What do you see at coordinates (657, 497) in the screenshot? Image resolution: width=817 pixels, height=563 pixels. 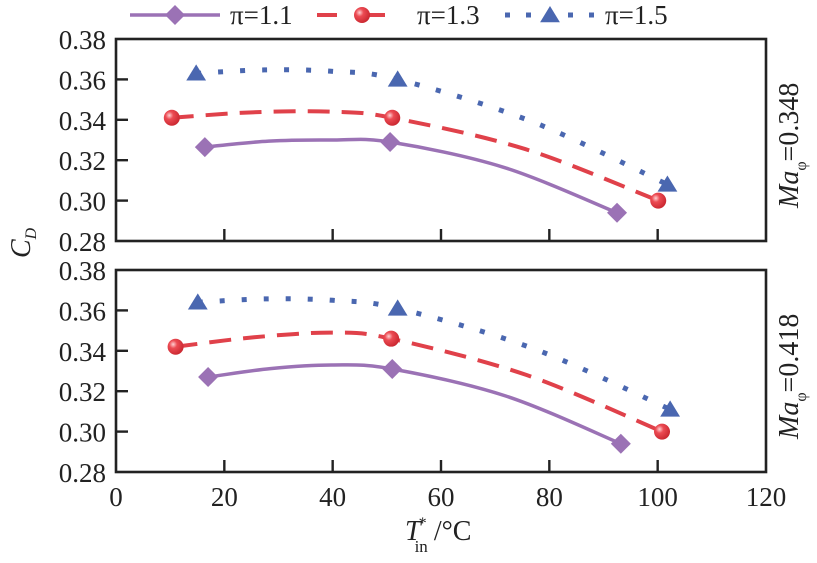 I see `x-tick-label: 100` at bounding box center [657, 497].